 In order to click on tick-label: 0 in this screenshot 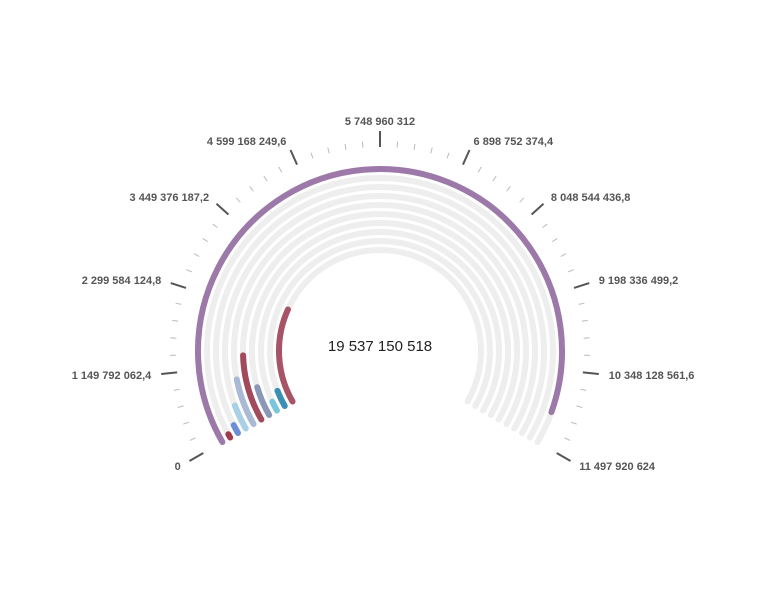, I will do `click(178, 467)`.